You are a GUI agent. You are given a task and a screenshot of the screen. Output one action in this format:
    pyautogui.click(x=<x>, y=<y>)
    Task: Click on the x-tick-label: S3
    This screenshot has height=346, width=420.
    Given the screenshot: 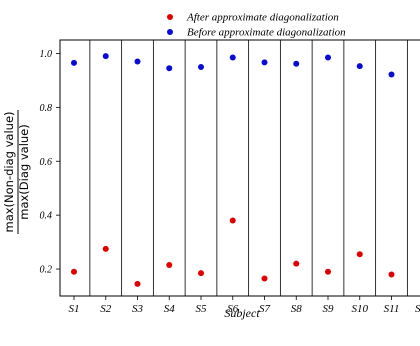 What is the action you would take?
    pyautogui.click(x=138, y=309)
    